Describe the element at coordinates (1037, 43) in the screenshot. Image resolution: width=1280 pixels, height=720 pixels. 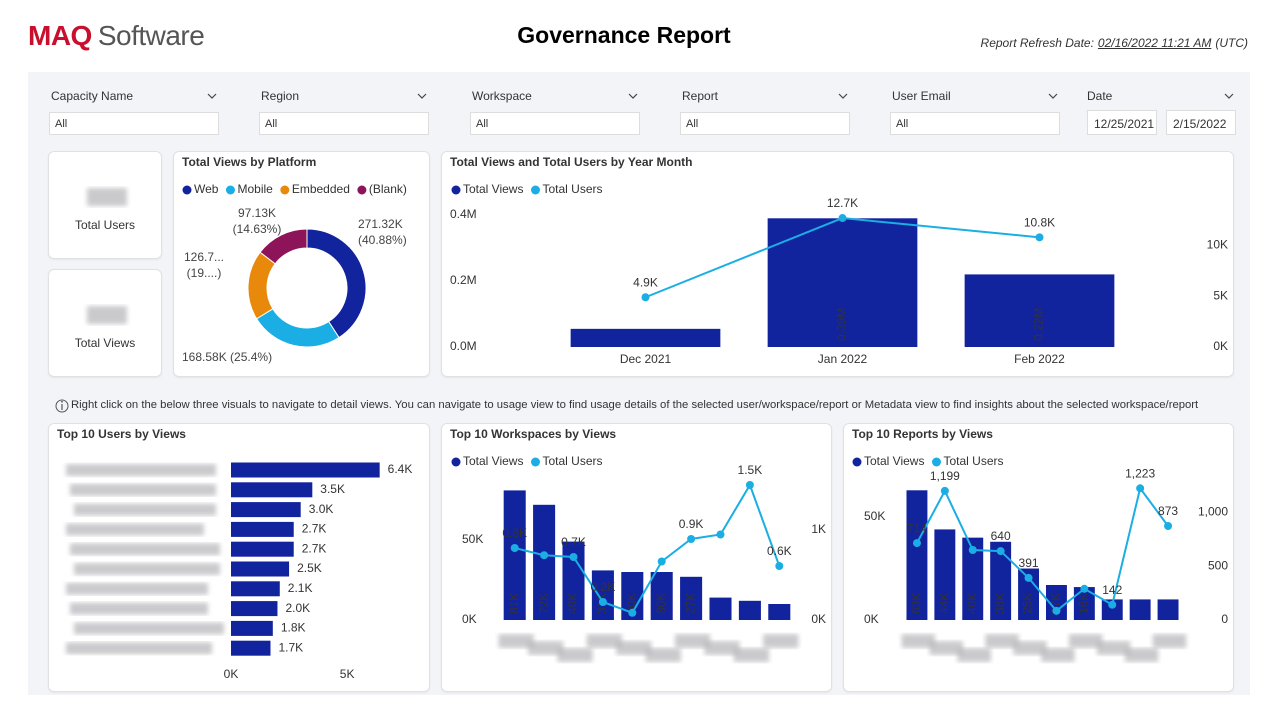
I see `refresh-label: Report Refresh Date:` at that location.